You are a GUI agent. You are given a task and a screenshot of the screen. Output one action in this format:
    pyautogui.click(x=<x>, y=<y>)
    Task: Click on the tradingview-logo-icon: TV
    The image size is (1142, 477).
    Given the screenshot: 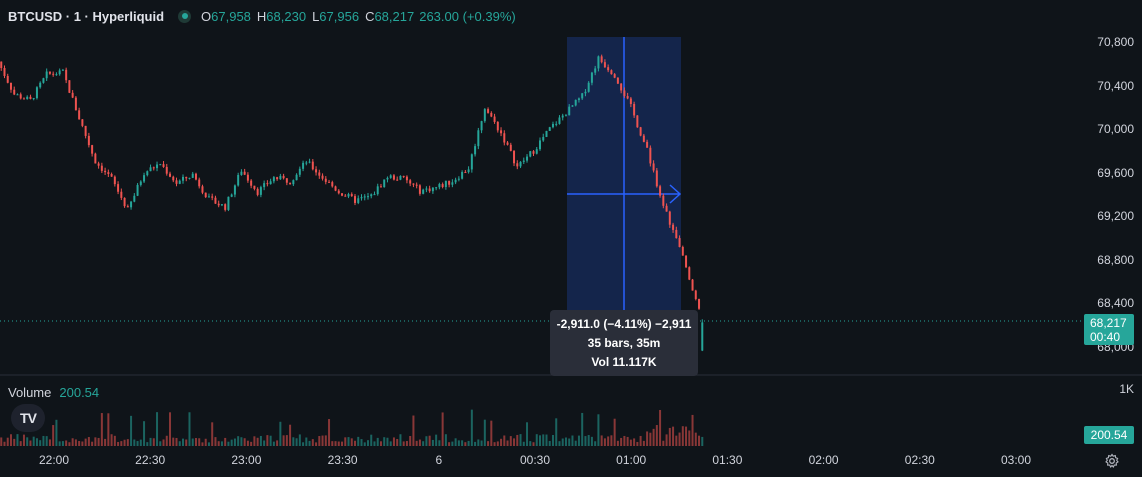 What is the action you would take?
    pyautogui.click(x=28, y=418)
    